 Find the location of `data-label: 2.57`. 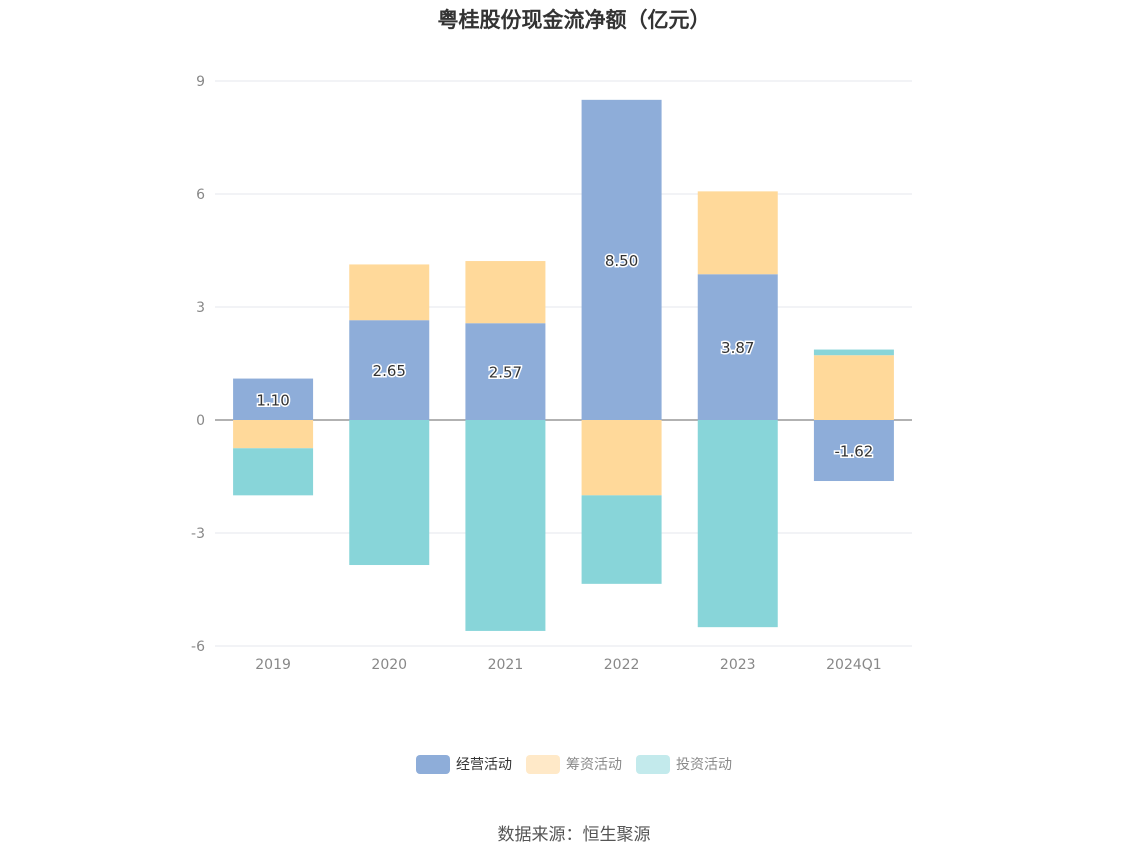

data-label: 2.57 is located at coordinates (505, 373).